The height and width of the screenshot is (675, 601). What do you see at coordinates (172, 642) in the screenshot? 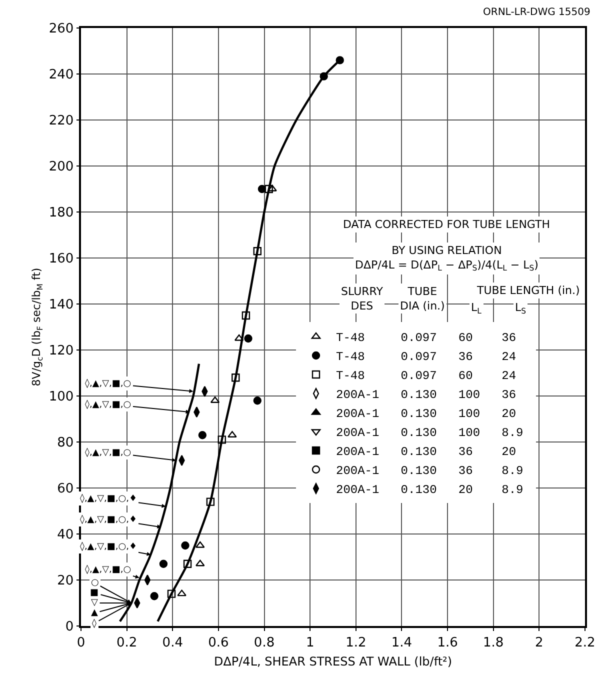
I see `x-tick-label: 0.4` at bounding box center [172, 642].